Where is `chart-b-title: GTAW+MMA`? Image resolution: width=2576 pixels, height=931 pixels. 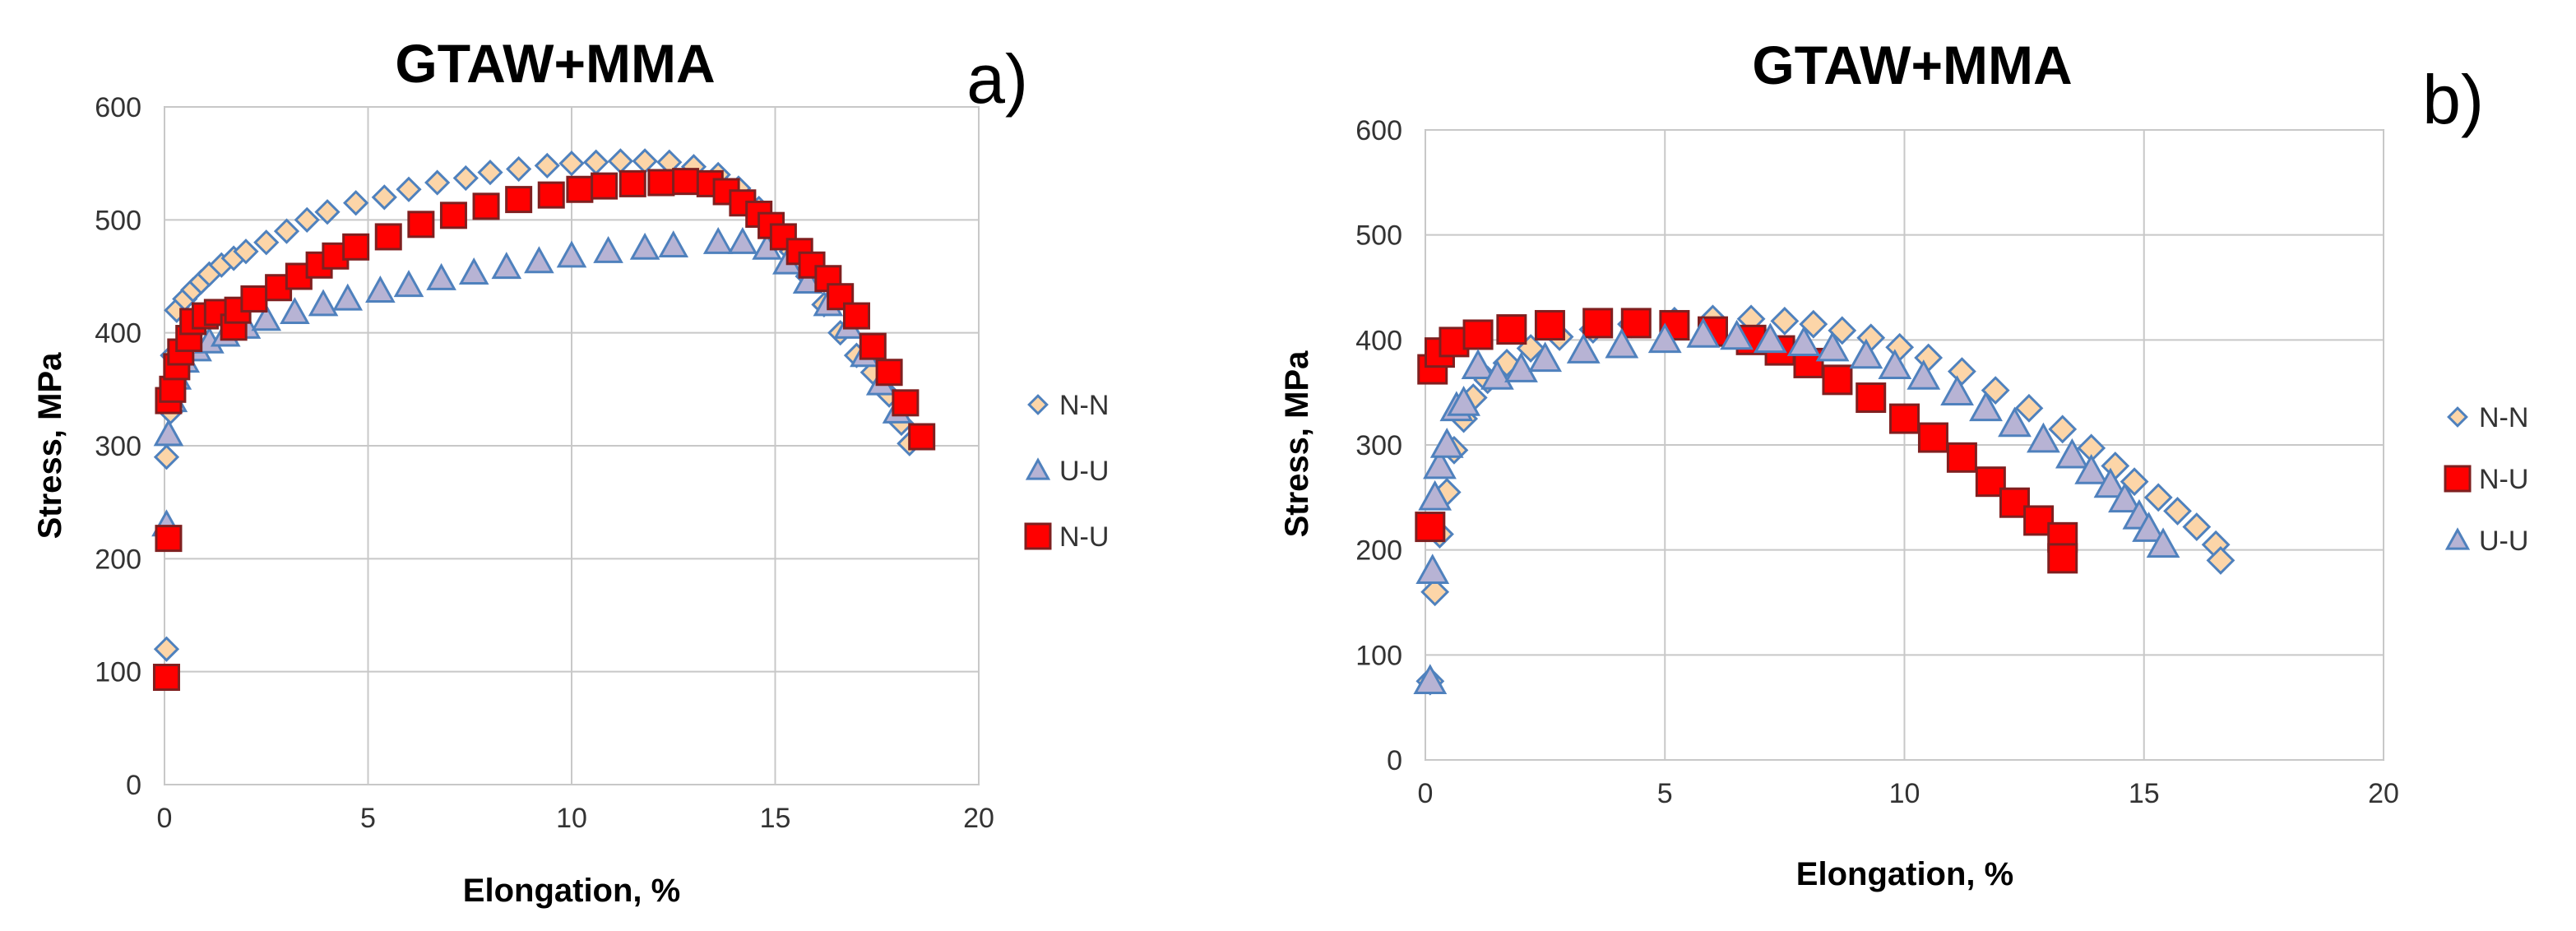
chart-b-title: GTAW+MMA is located at coordinates (1912, 65).